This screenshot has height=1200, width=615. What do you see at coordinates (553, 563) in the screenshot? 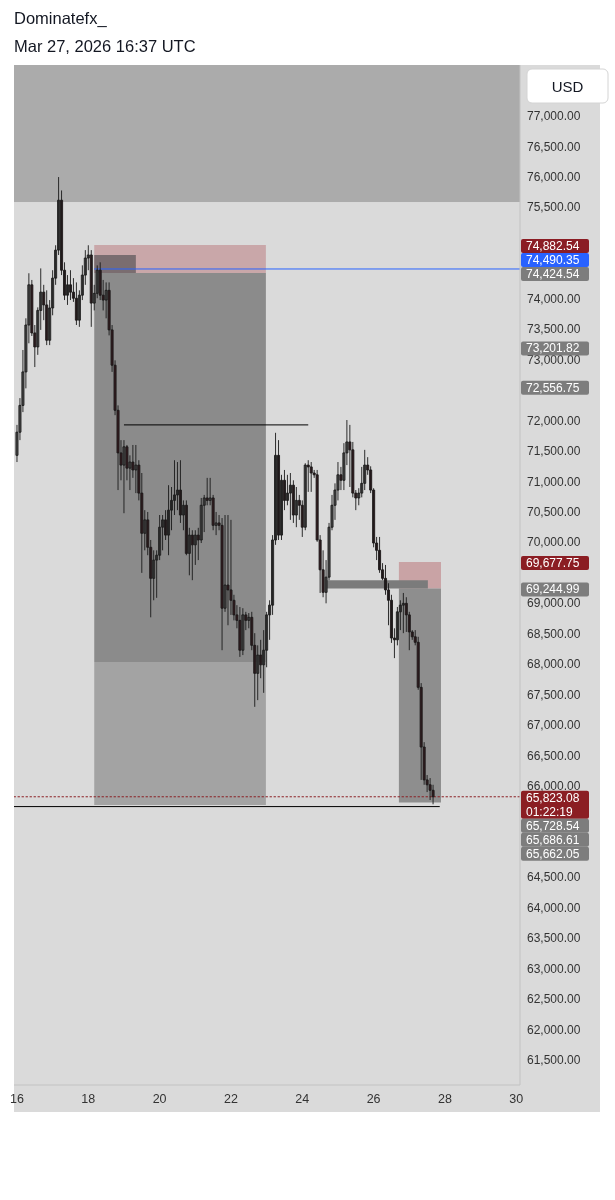
I see `text: 69,677.75` at bounding box center [553, 563].